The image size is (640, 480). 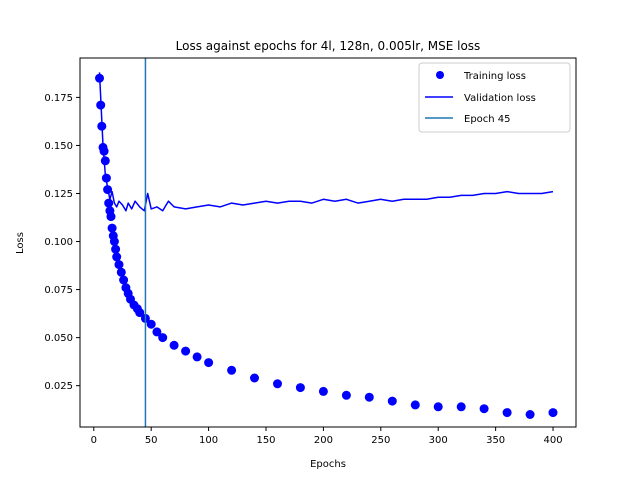 I want to click on x-tick-label: 100, so click(x=208, y=440).